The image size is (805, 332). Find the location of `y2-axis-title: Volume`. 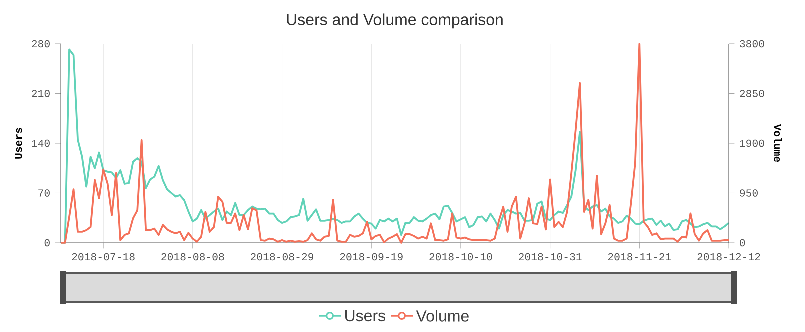

y2-axis-title: Volume is located at coordinates (778, 143).